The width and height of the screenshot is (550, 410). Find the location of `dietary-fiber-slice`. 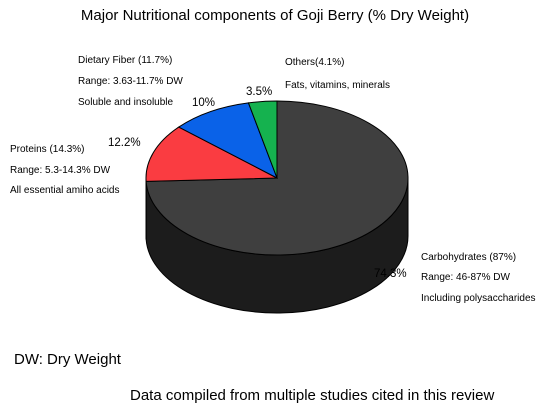

dietary-fiber-slice is located at coordinates (227, 141).